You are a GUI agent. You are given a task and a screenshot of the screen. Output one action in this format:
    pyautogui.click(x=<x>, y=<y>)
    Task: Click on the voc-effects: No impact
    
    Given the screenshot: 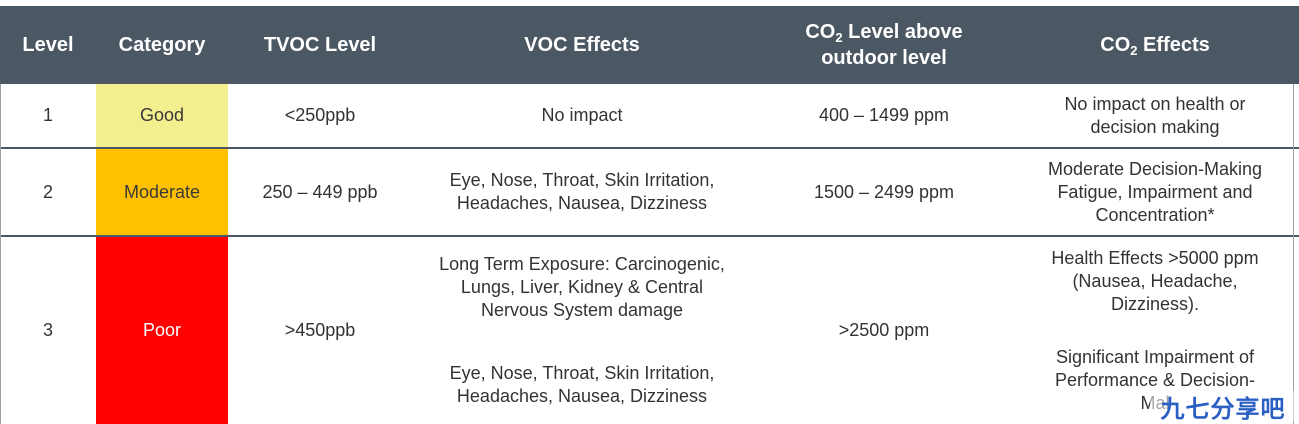 What is the action you would take?
    pyautogui.click(x=582, y=115)
    